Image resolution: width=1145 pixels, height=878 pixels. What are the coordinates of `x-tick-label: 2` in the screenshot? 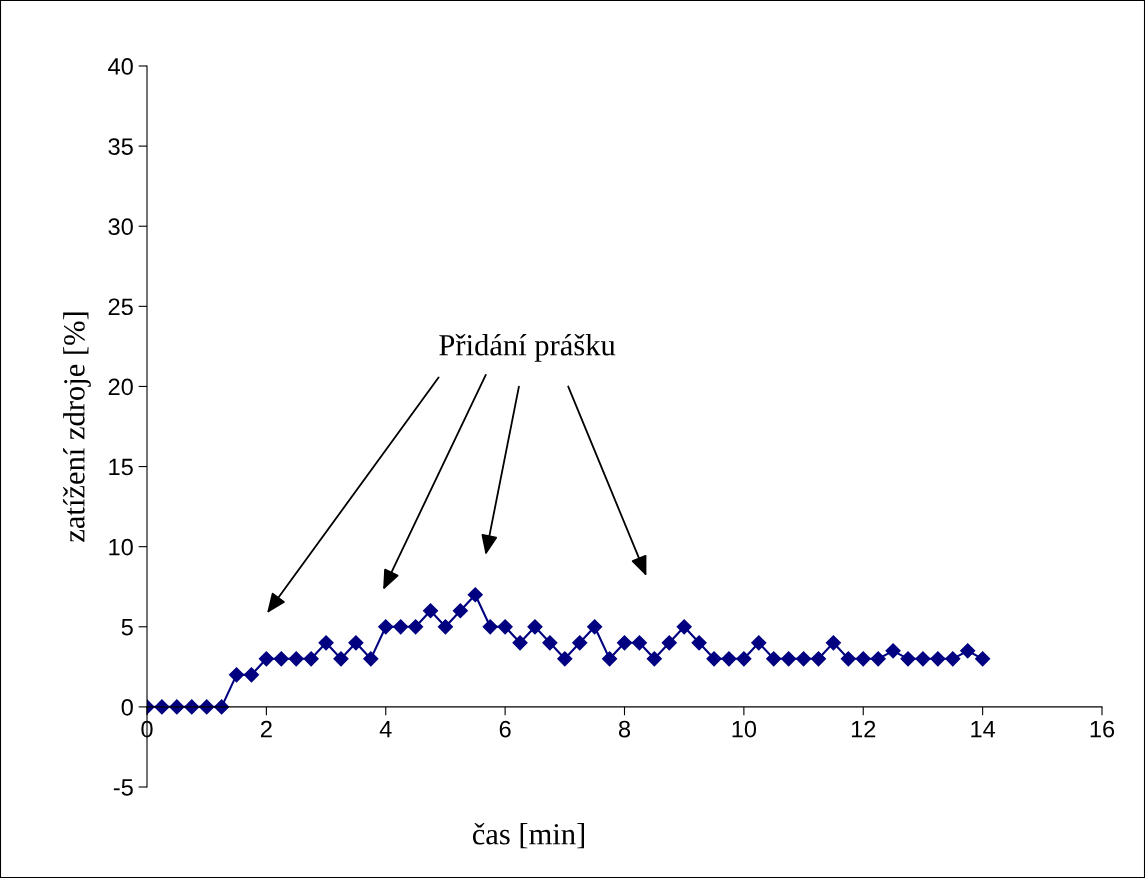 It's located at (266, 729).